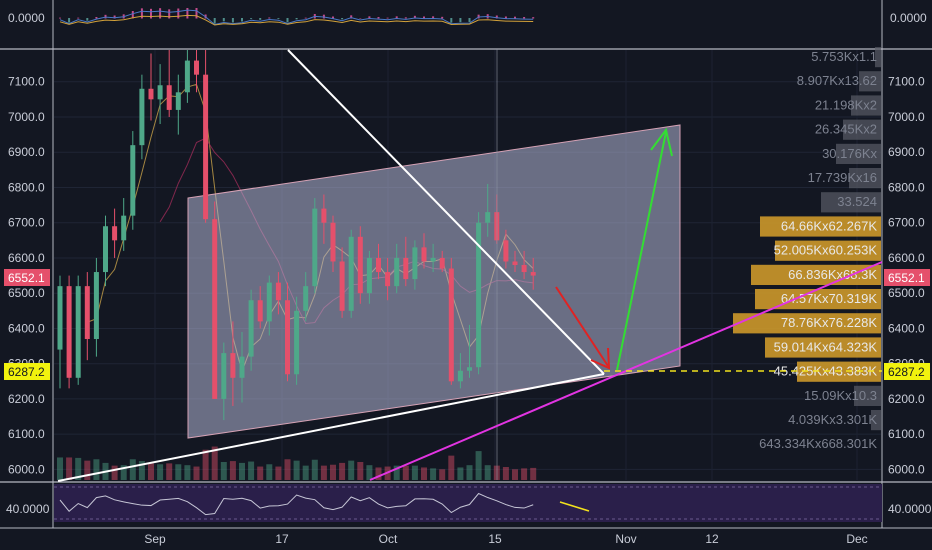 This screenshot has height=550, width=932. Describe the element at coordinates (296, 504) in the screenshot. I see `rsi-line` at that location.